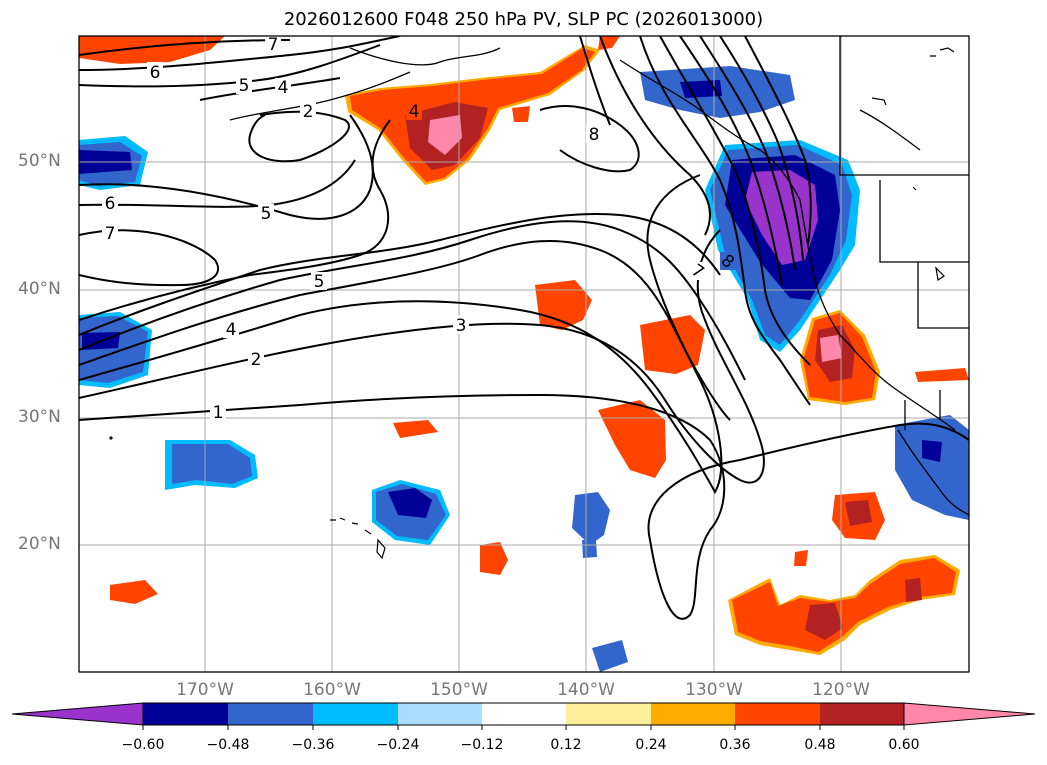  Describe the element at coordinates (594, 135) in the screenshot. I see `contour-label: 8` at that location.